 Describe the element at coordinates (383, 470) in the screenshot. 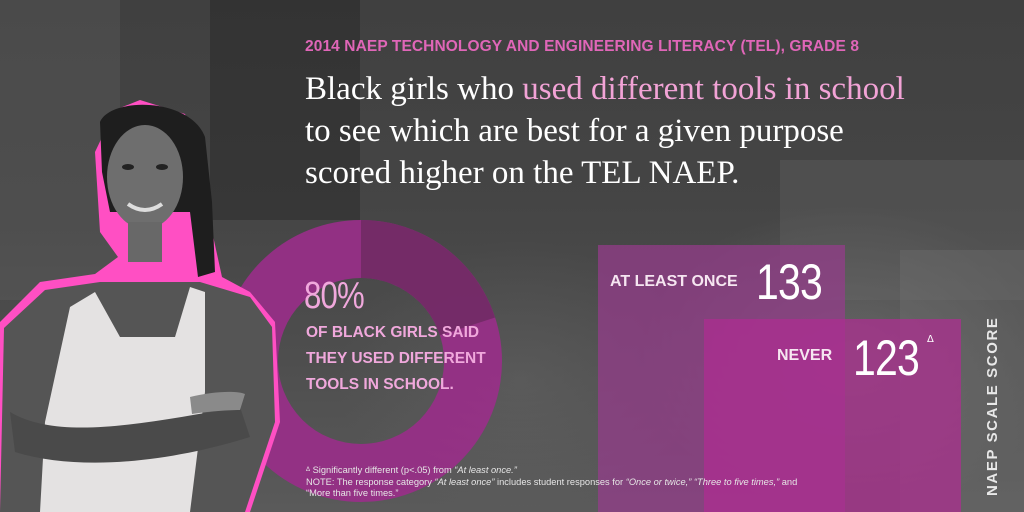

I see `footnote-sig-text: Significantly different (p<.05) from` at that location.